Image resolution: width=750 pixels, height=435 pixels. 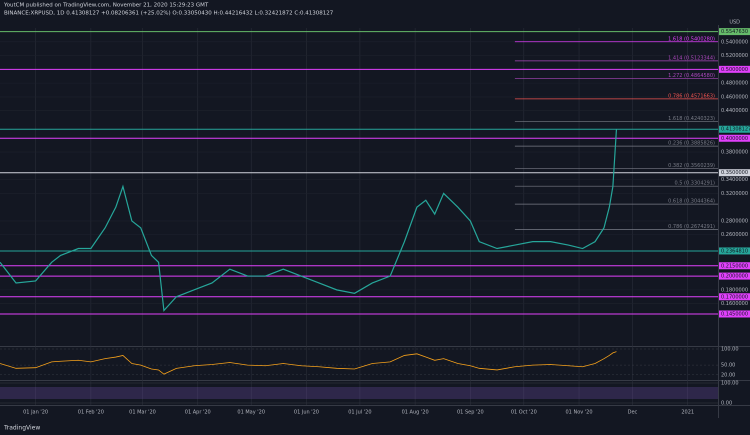 I want to click on level-label: 0.2000000, so click(x=734, y=277).